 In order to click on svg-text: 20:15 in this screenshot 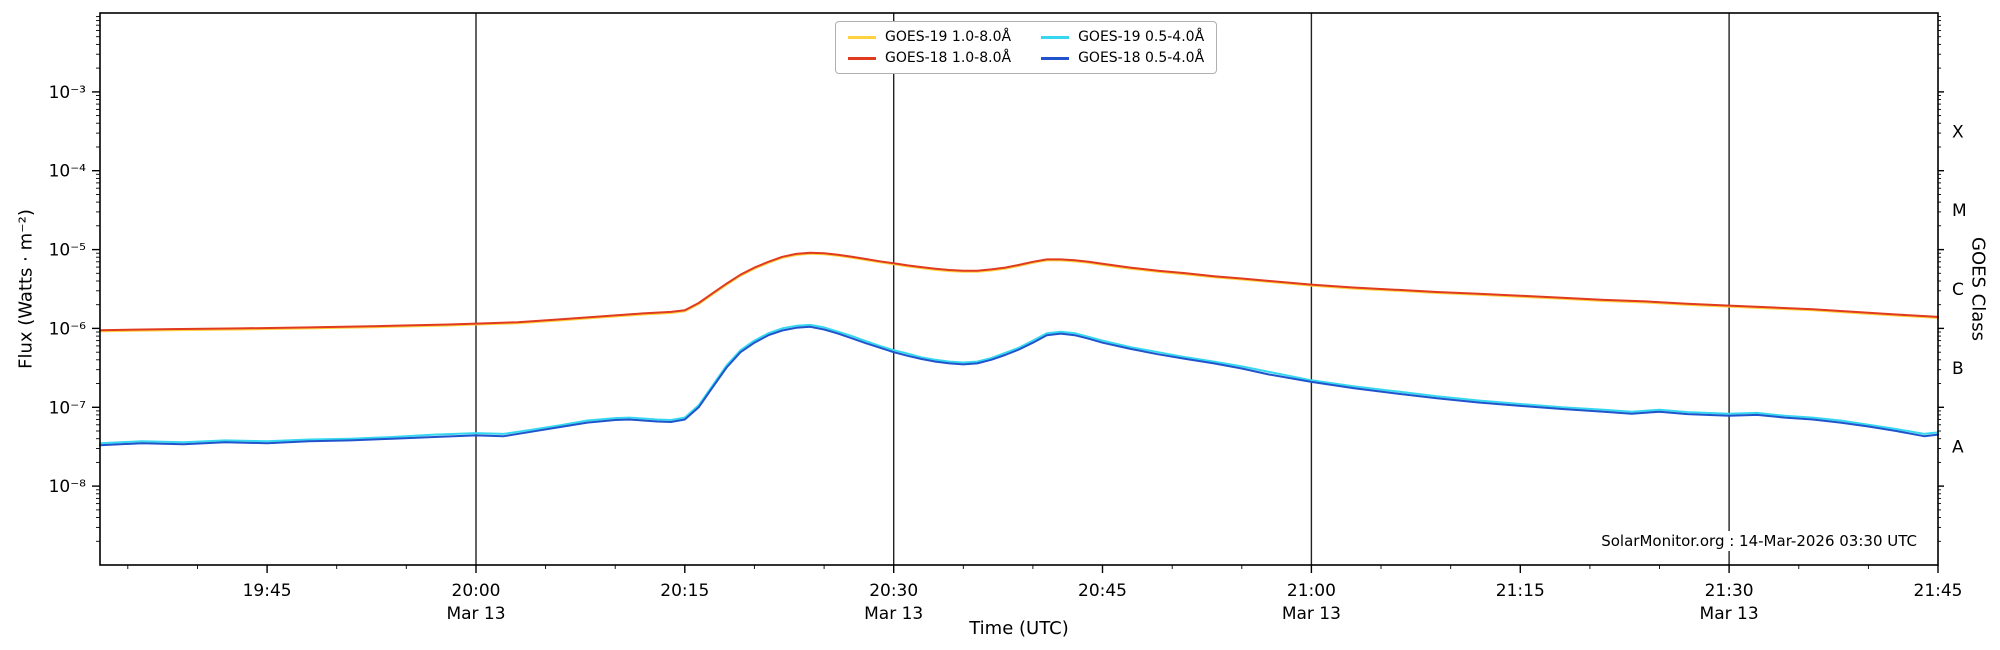, I will do `click(684, 591)`.